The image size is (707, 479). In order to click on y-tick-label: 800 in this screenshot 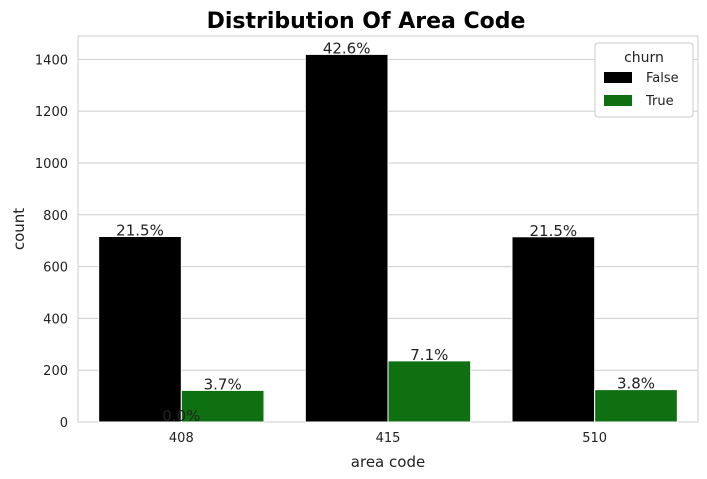, I will do `click(55, 216)`.